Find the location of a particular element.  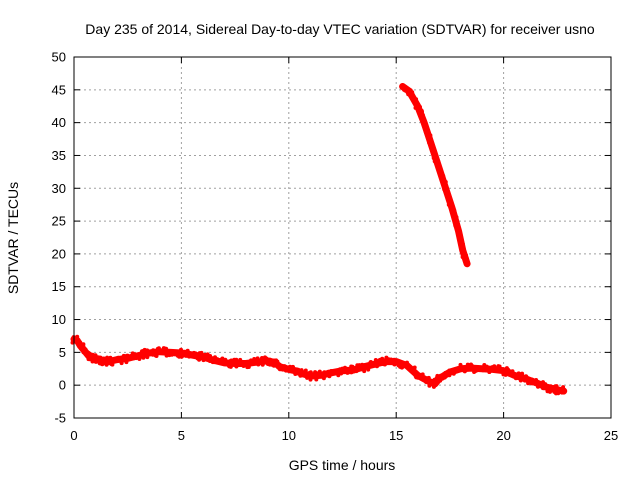

series-line is located at coordinates (319, 365).